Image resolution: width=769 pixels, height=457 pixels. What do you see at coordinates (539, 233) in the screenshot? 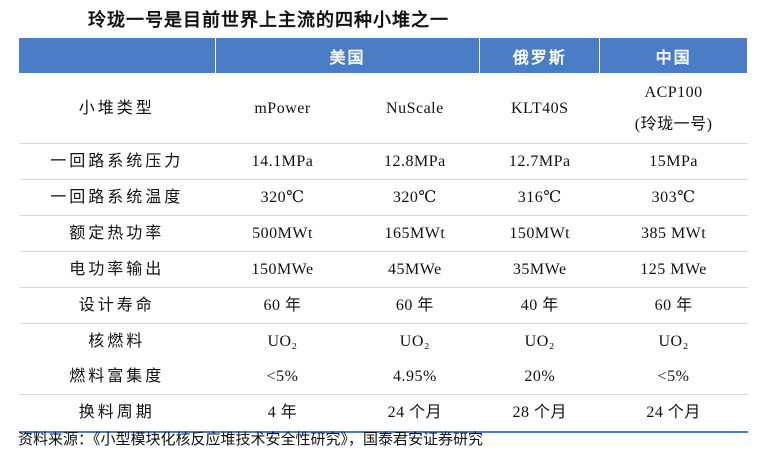
I see `table-cell: 150MWt` at bounding box center [539, 233].